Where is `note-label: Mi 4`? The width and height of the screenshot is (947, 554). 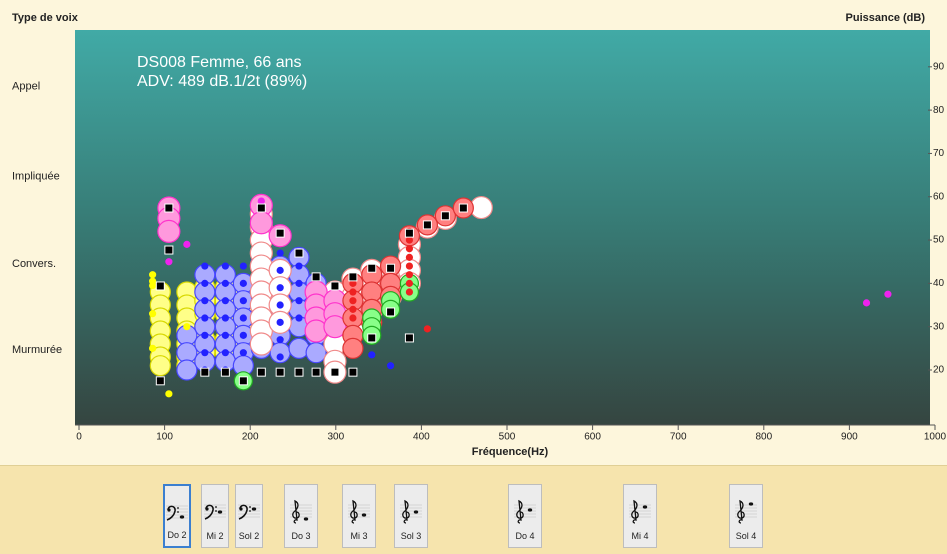
note-label: Mi 4 is located at coordinates (640, 536).